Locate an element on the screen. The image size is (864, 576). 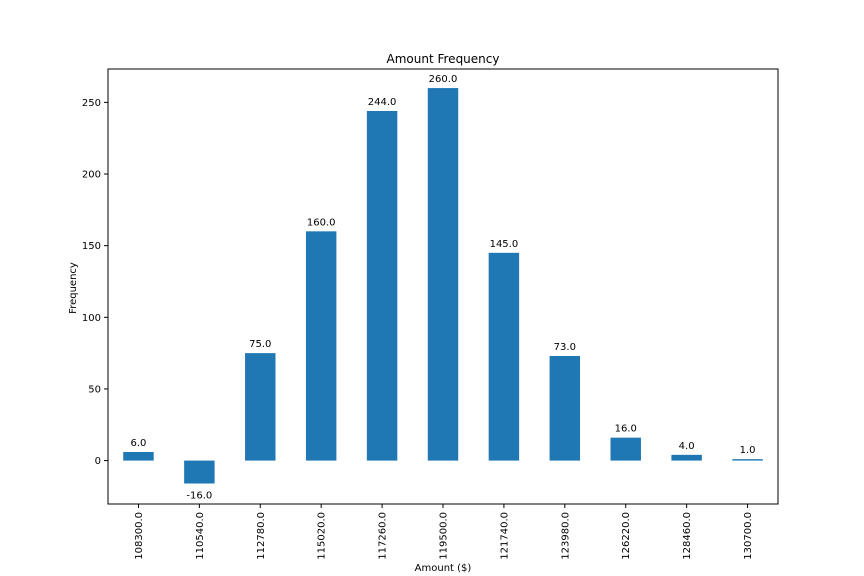
bar-115020.0 is located at coordinates (321, 346).